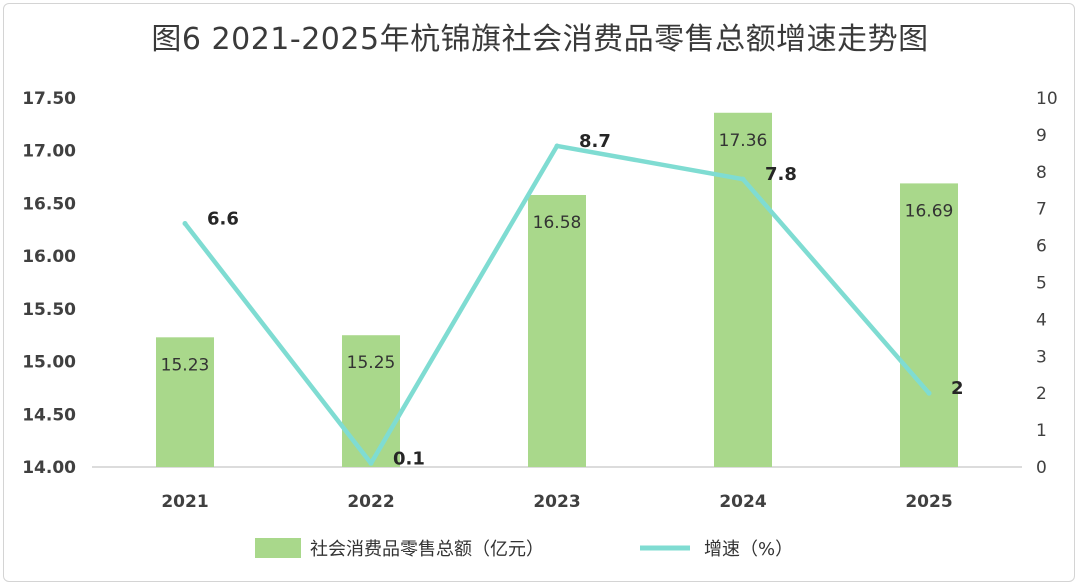 The image size is (1080, 587). Describe the element at coordinates (49, 257) in the screenshot. I see `left-axis-tick-label: 16.00` at that location.